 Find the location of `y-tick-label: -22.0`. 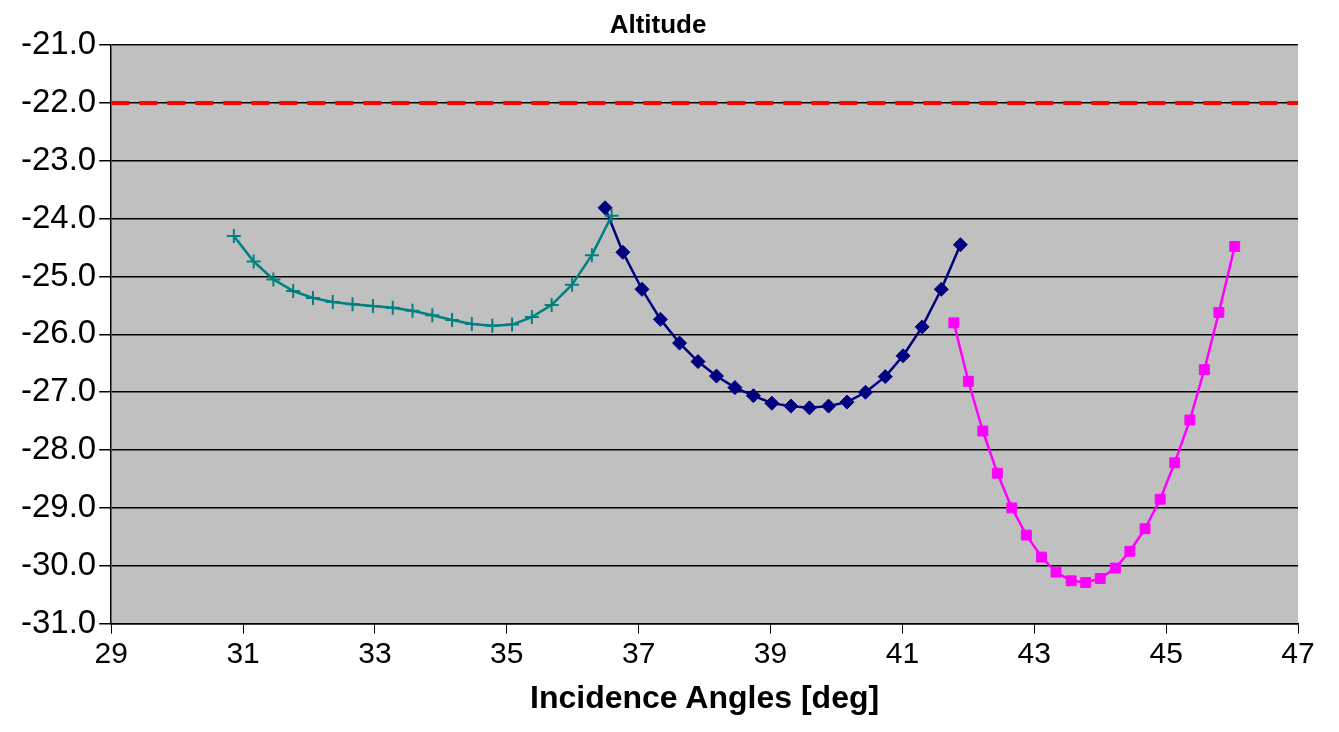

y-tick-label: -22.0 is located at coordinates (59, 101).